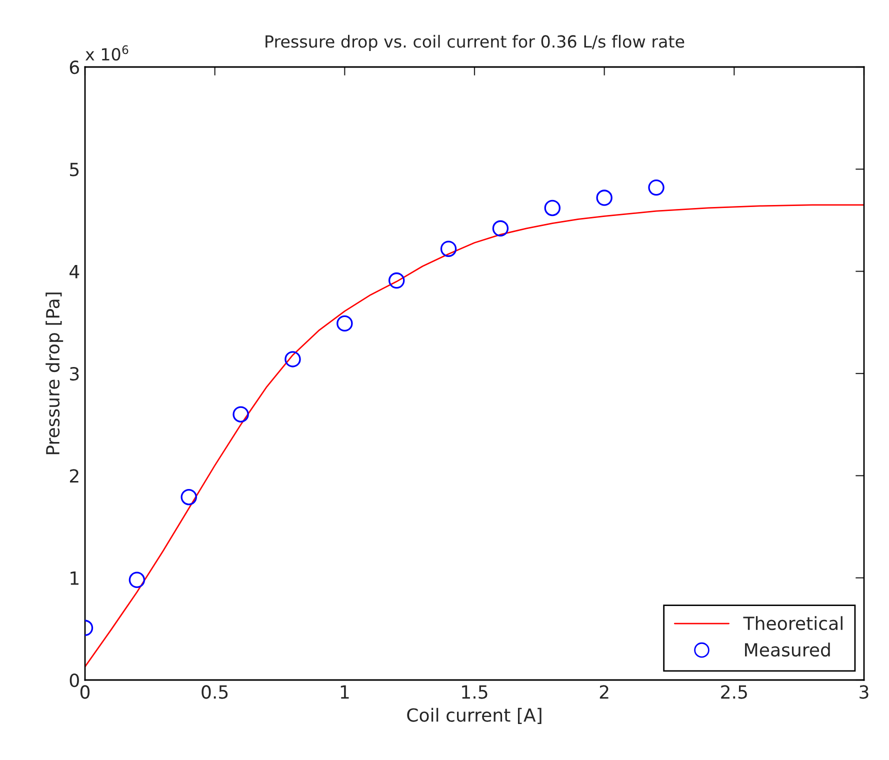 The height and width of the screenshot is (760, 889). Describe the element at coordinates (85, 692) in the screenshot. I see `x-tick-label: 0` at that location.